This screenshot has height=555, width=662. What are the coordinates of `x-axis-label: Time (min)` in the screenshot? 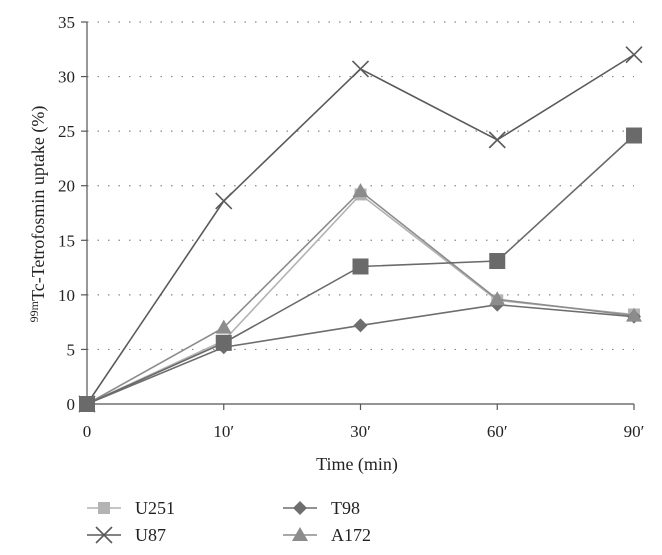 It's located at (357, 464).